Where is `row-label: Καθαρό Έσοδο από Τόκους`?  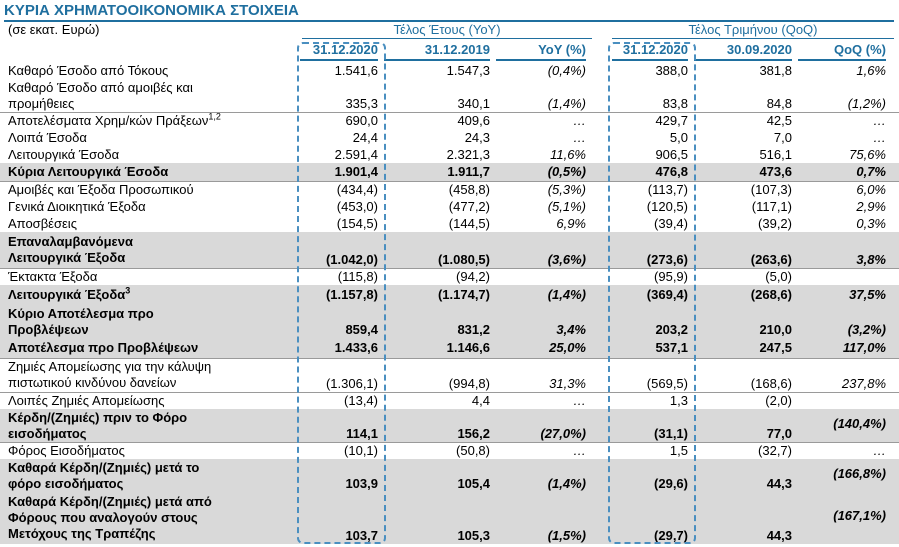 row-label: Καθαρό Έσοδο από Τόκους is located at coordinates (88, 70).